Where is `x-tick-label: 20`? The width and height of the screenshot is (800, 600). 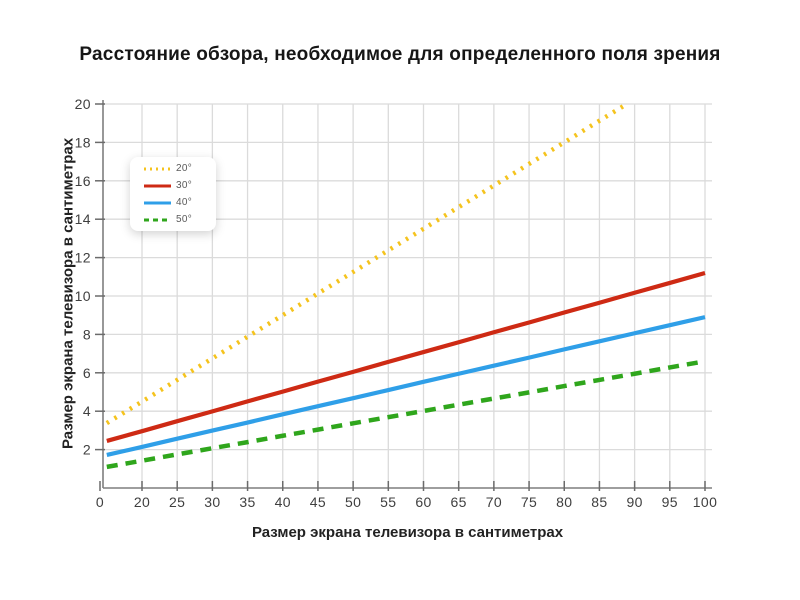
x-tick-label: 20 is located at coordinates (142, 502).